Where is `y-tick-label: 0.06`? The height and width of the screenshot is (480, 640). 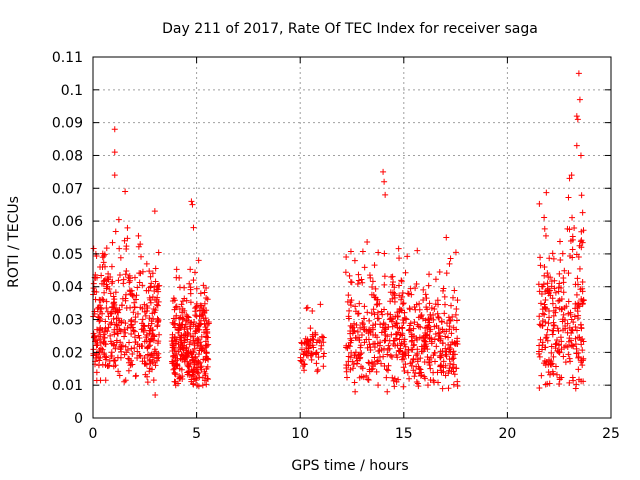 y-tick-label: 0.06 is located at coordinates (67, 222).